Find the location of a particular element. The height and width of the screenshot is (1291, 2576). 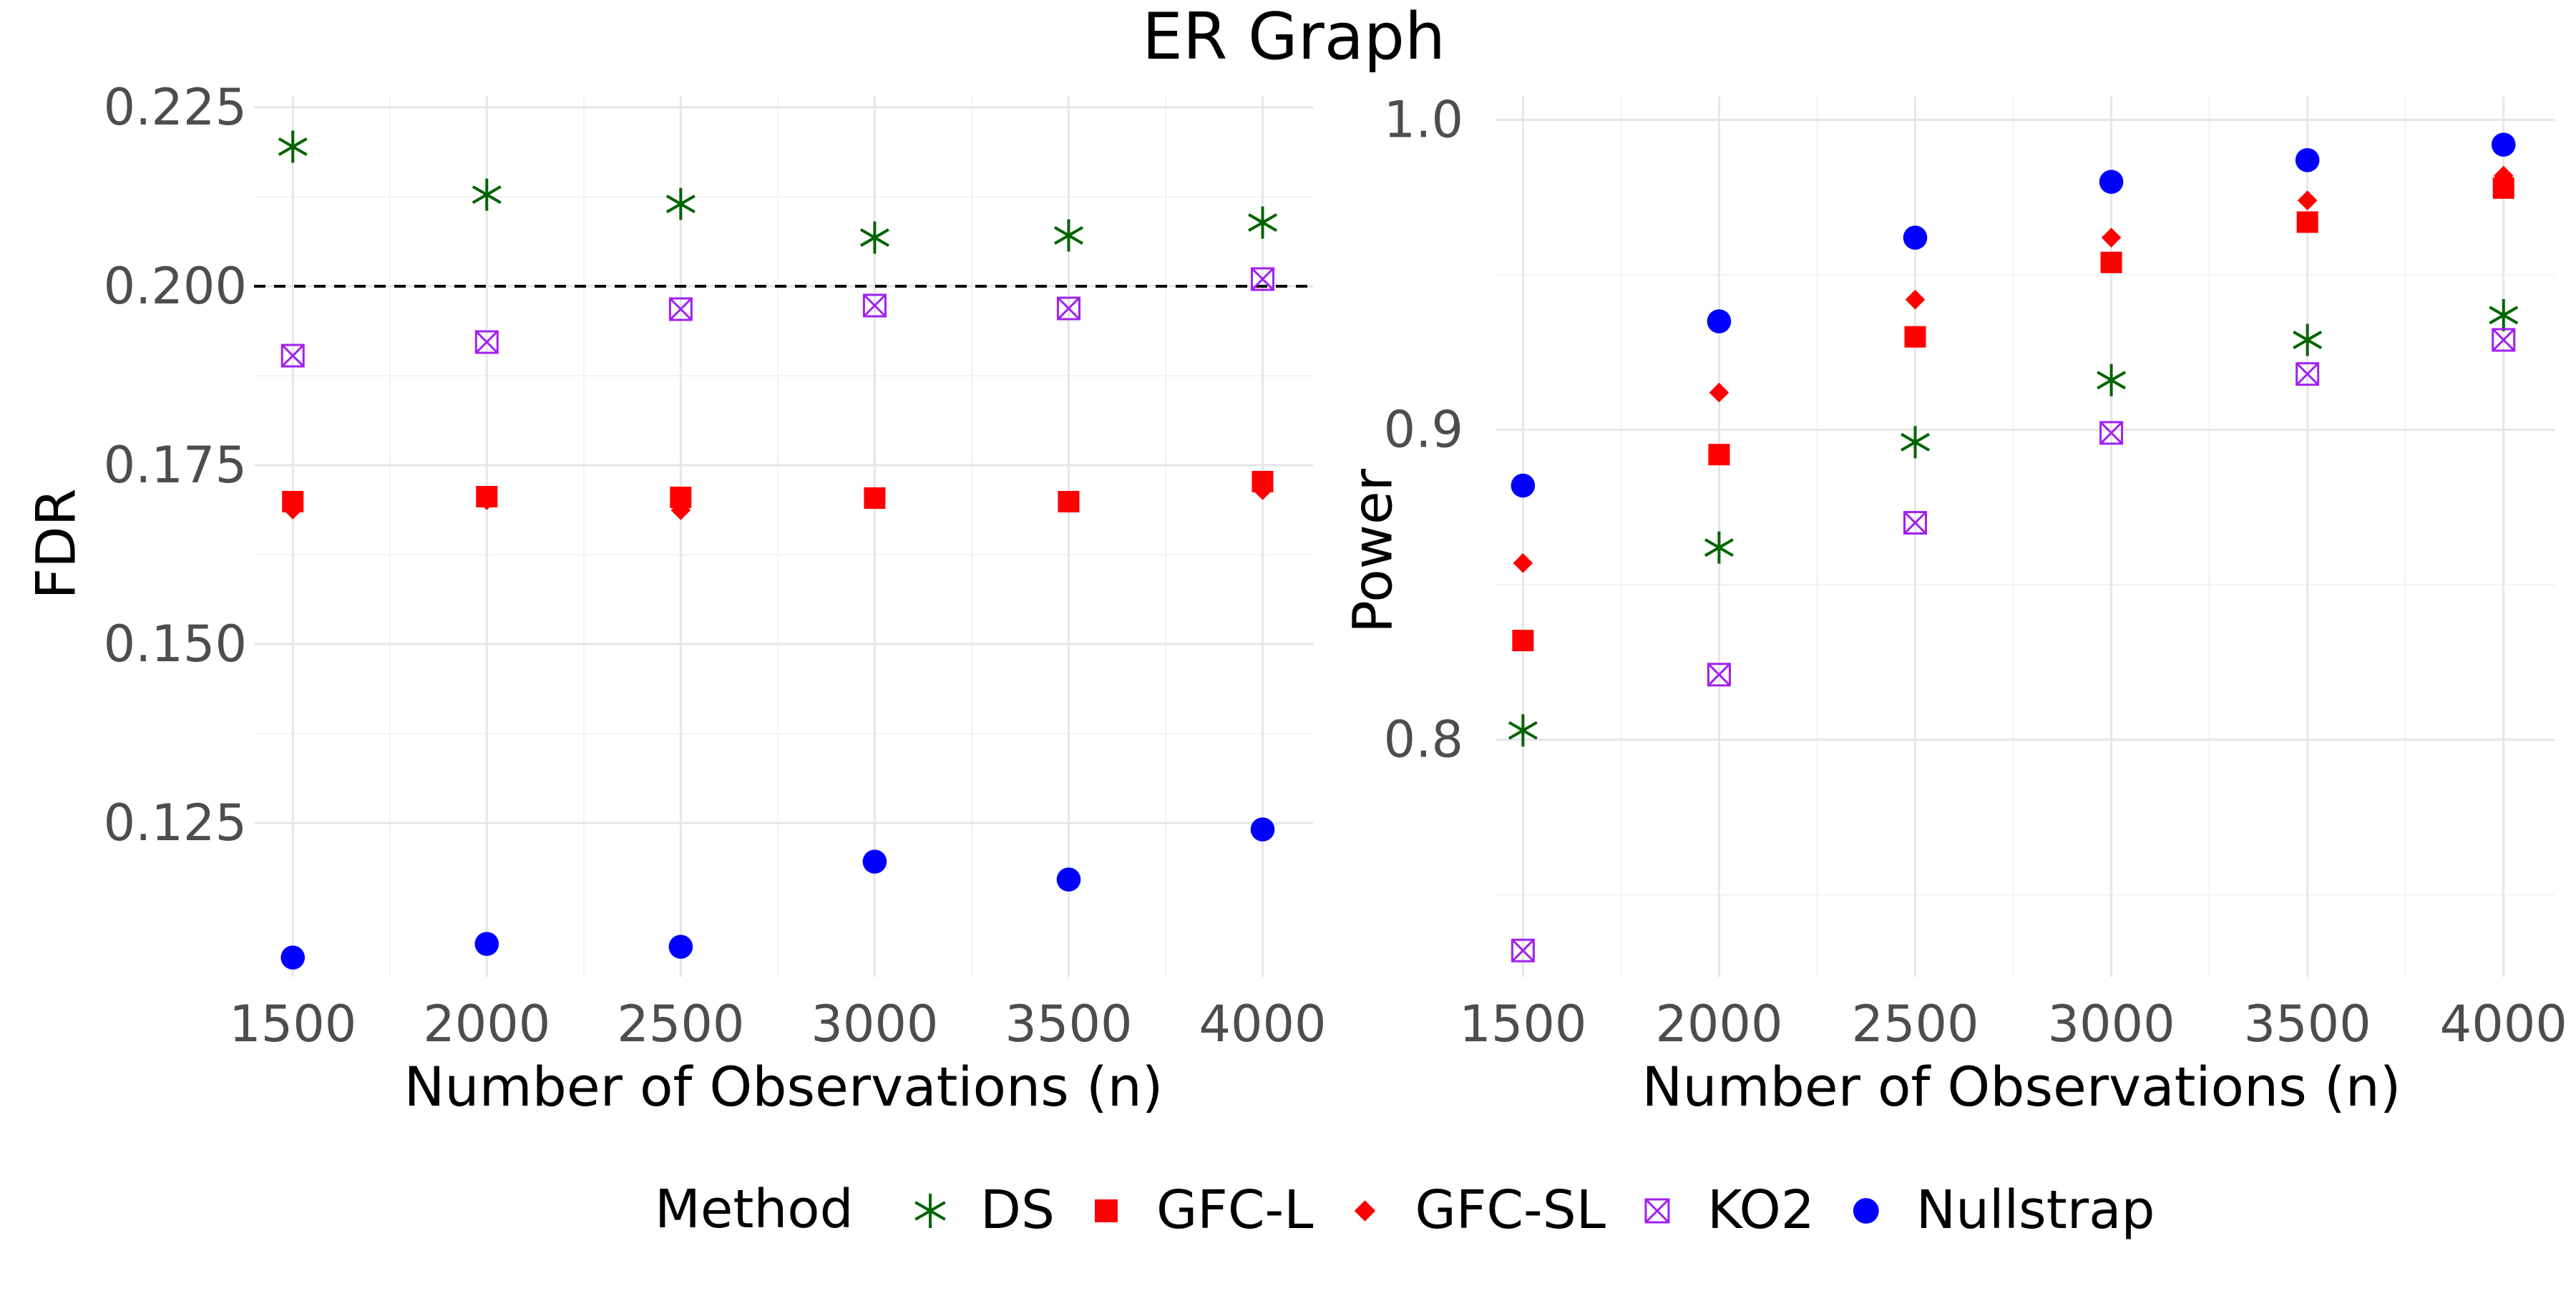

fdr-y-axis-label: FDR is located at coordinates (56, 543).